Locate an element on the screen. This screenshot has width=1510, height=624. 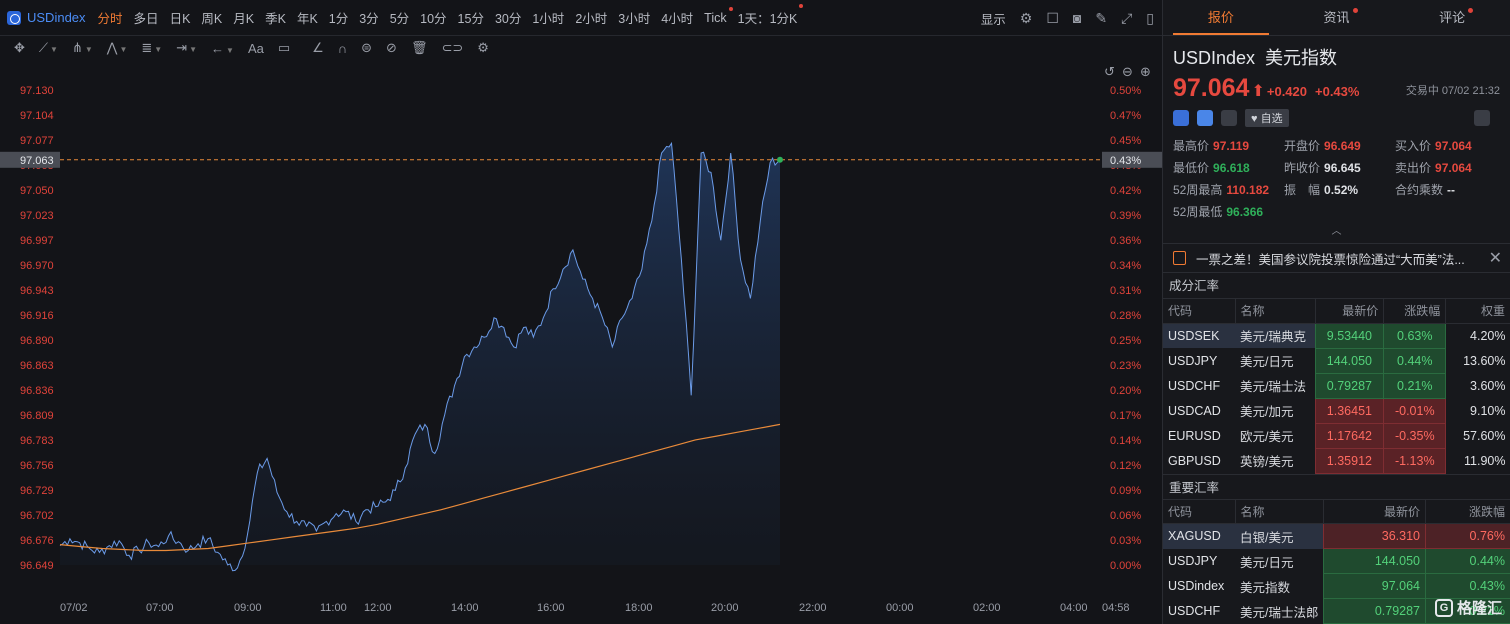
table-row: USDSEK 美元/瑞典克 9.53440 0.63% 4.20% is located at coordinates (1336, 335).